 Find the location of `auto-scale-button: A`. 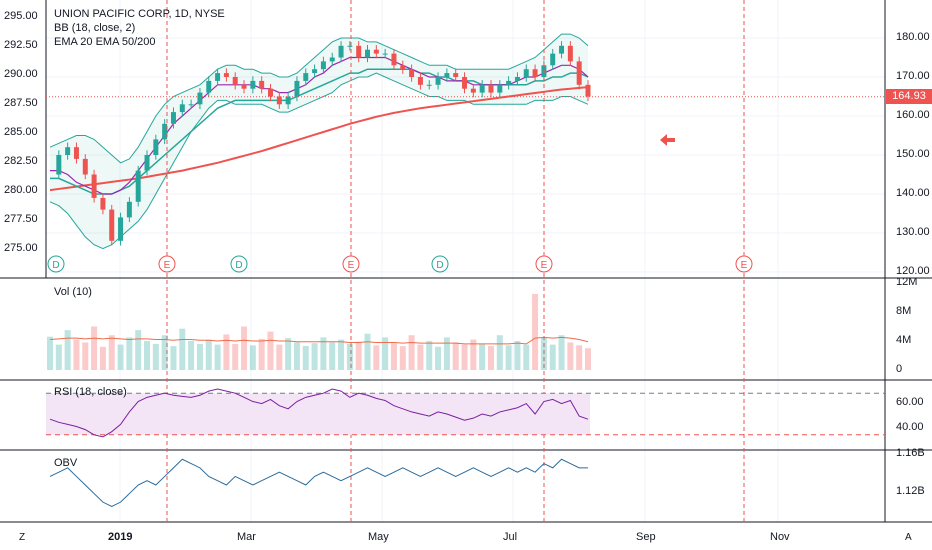

auto-scale-button: A is located at coordinates (908, 537).